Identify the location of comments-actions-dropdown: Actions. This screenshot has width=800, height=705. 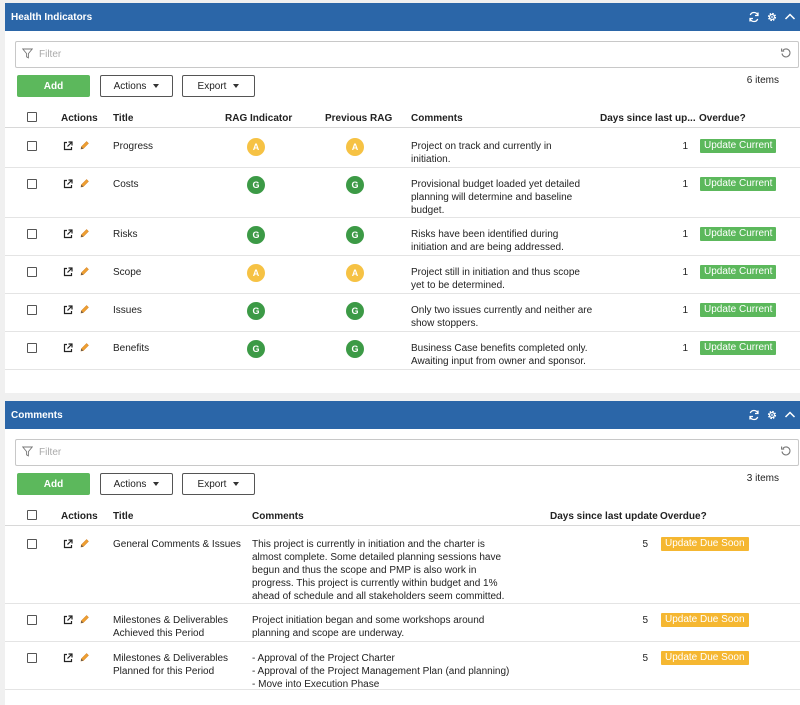
(136, 484).